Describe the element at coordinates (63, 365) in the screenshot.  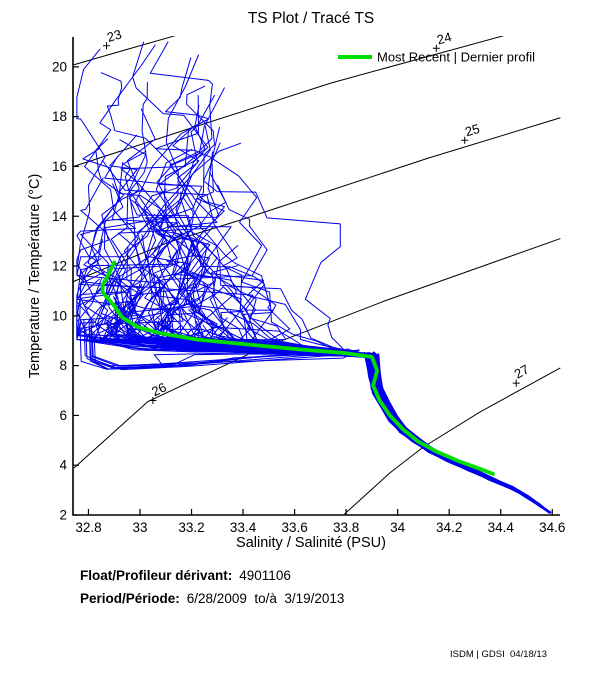
I see `y-tick-label: 8` at that location.